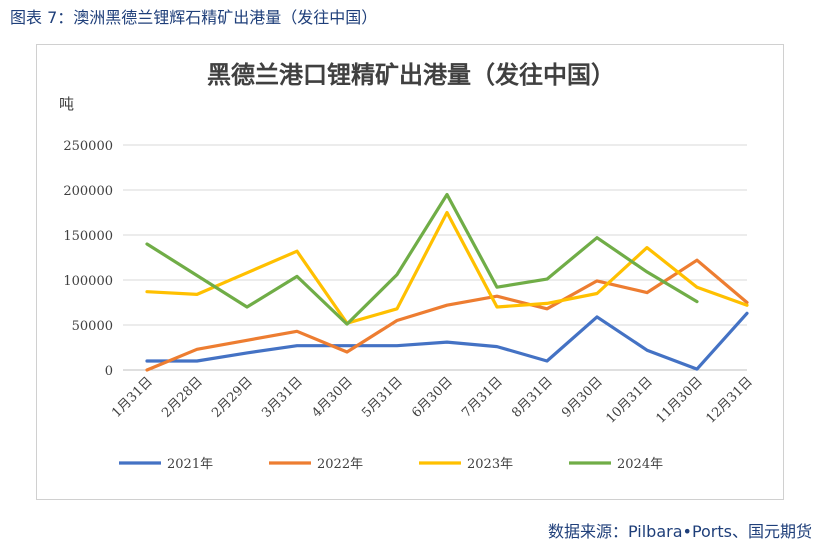 The width and height of the screenshot is (820, 546). Describe the element at coordinates (88, 259) in the screenshot. I see `y-tick-labels: 0 50000 100000 150000 200000 250000` at that location.